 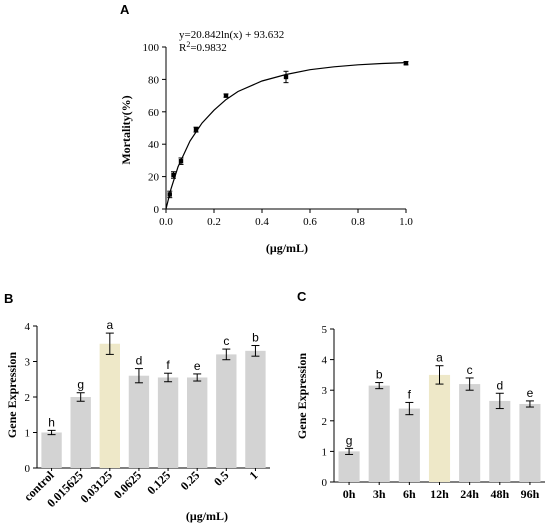 I want to click on panel-c-significance-letter: b, so click(x=379, y=375).